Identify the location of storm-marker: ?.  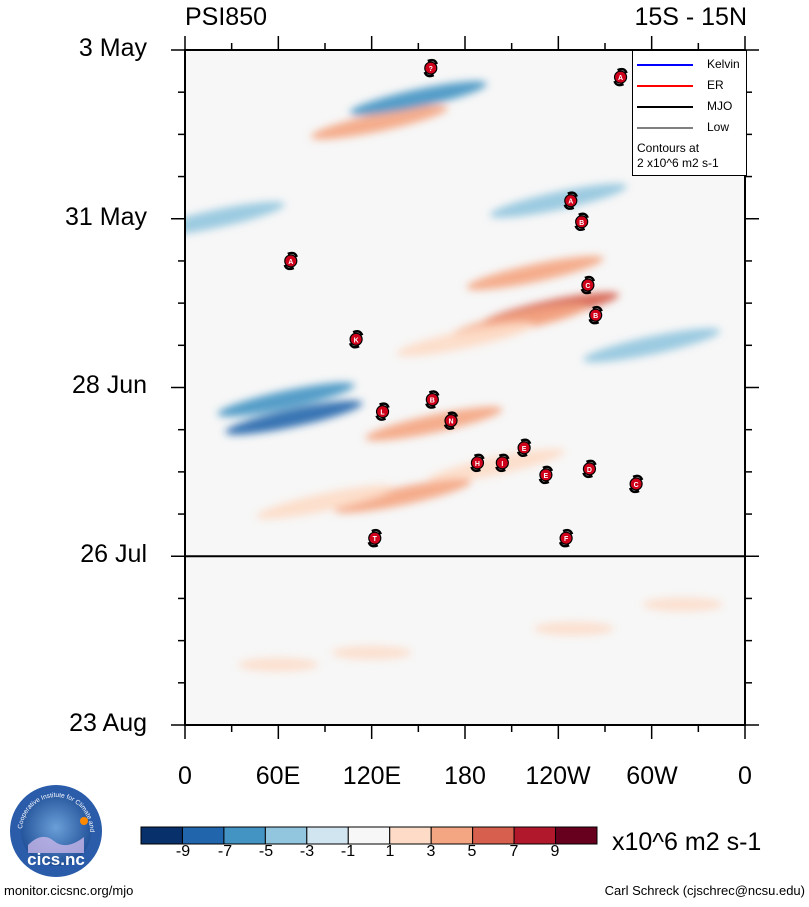
(430, 68).